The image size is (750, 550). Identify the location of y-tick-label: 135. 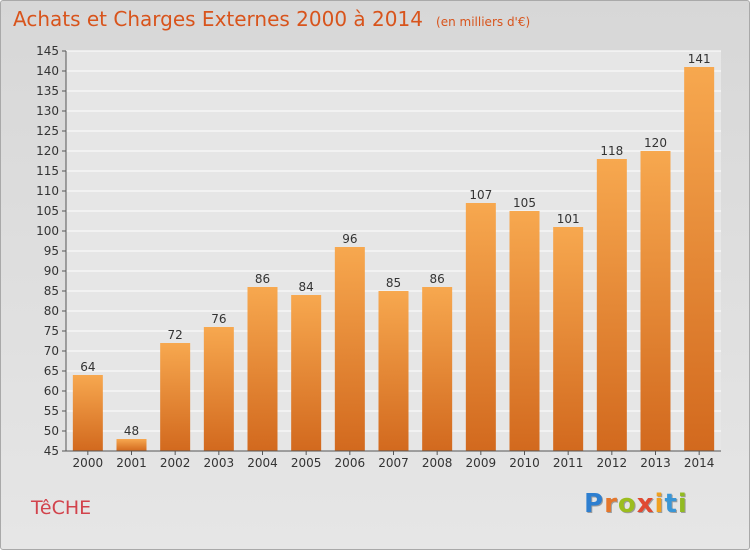
(47, 91).